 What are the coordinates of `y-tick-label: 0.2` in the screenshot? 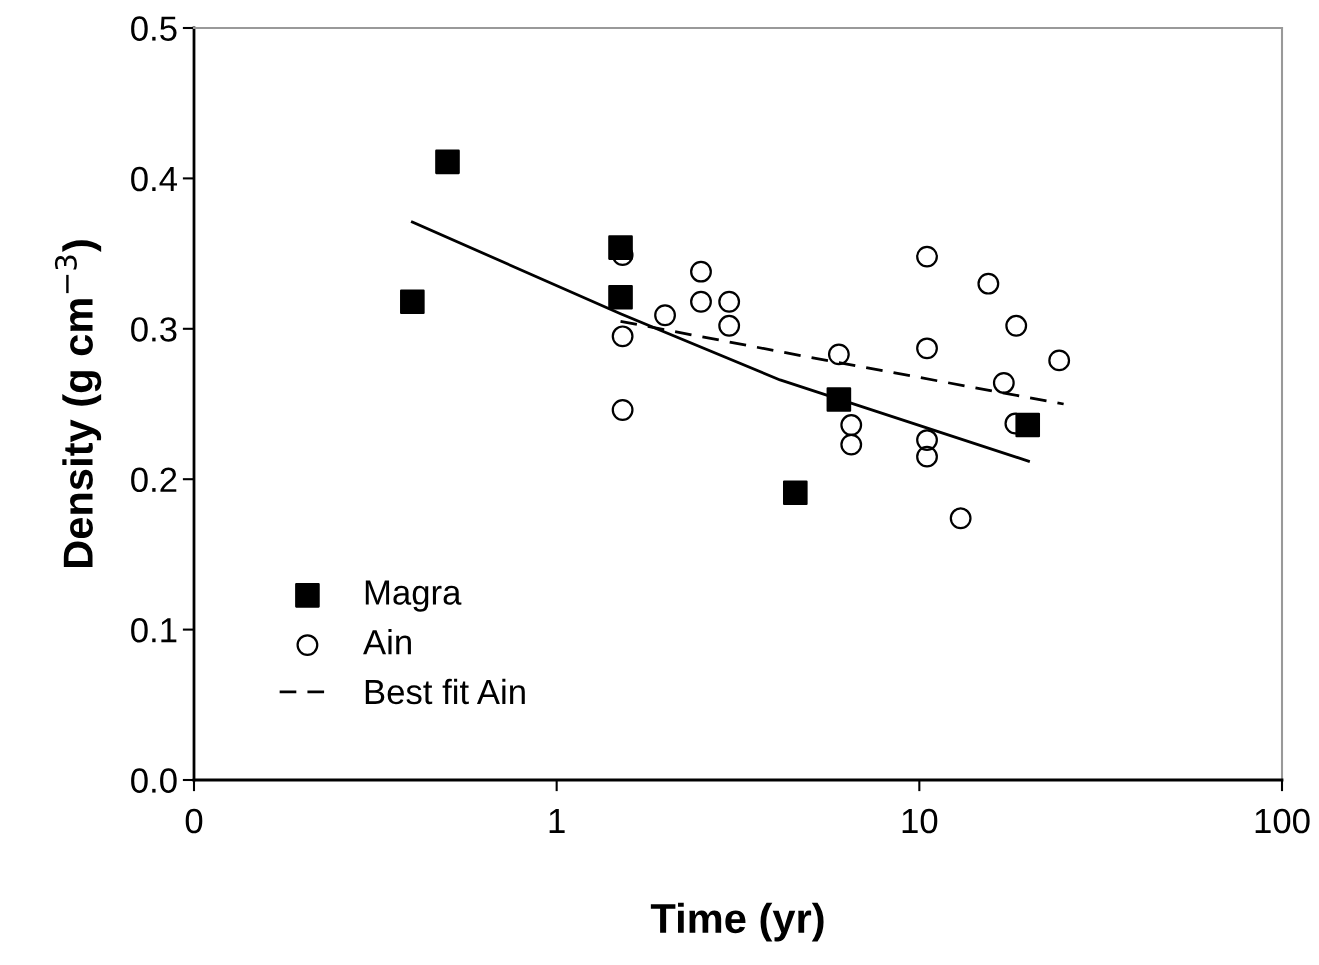 It's located at (154, 480).